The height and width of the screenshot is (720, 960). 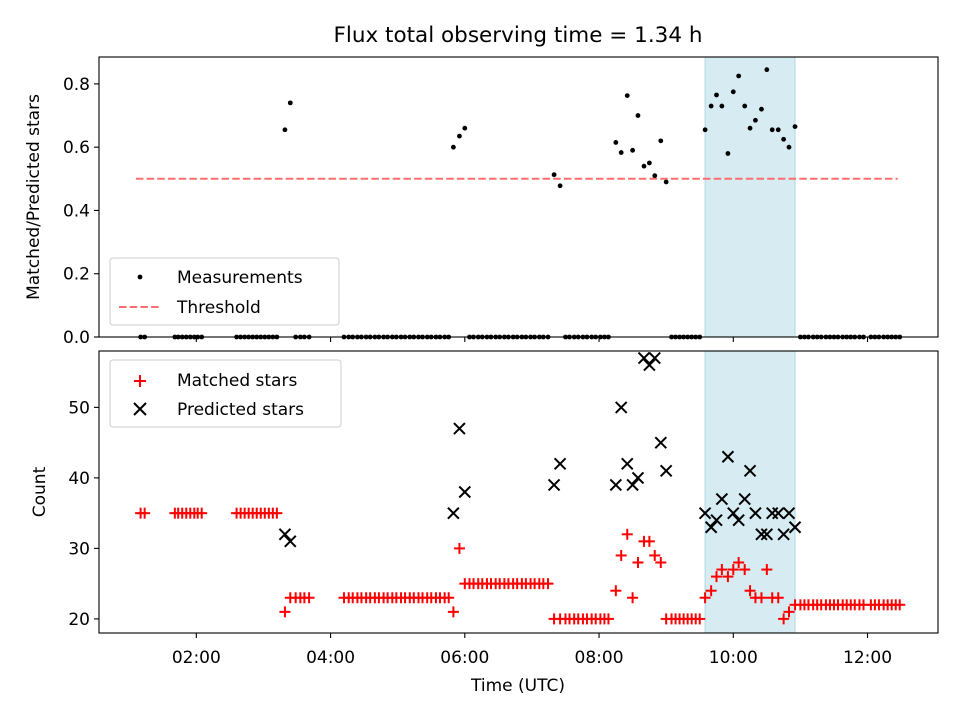 I want to click on x-tick-label: 12:00, so click(x=867, y=658).